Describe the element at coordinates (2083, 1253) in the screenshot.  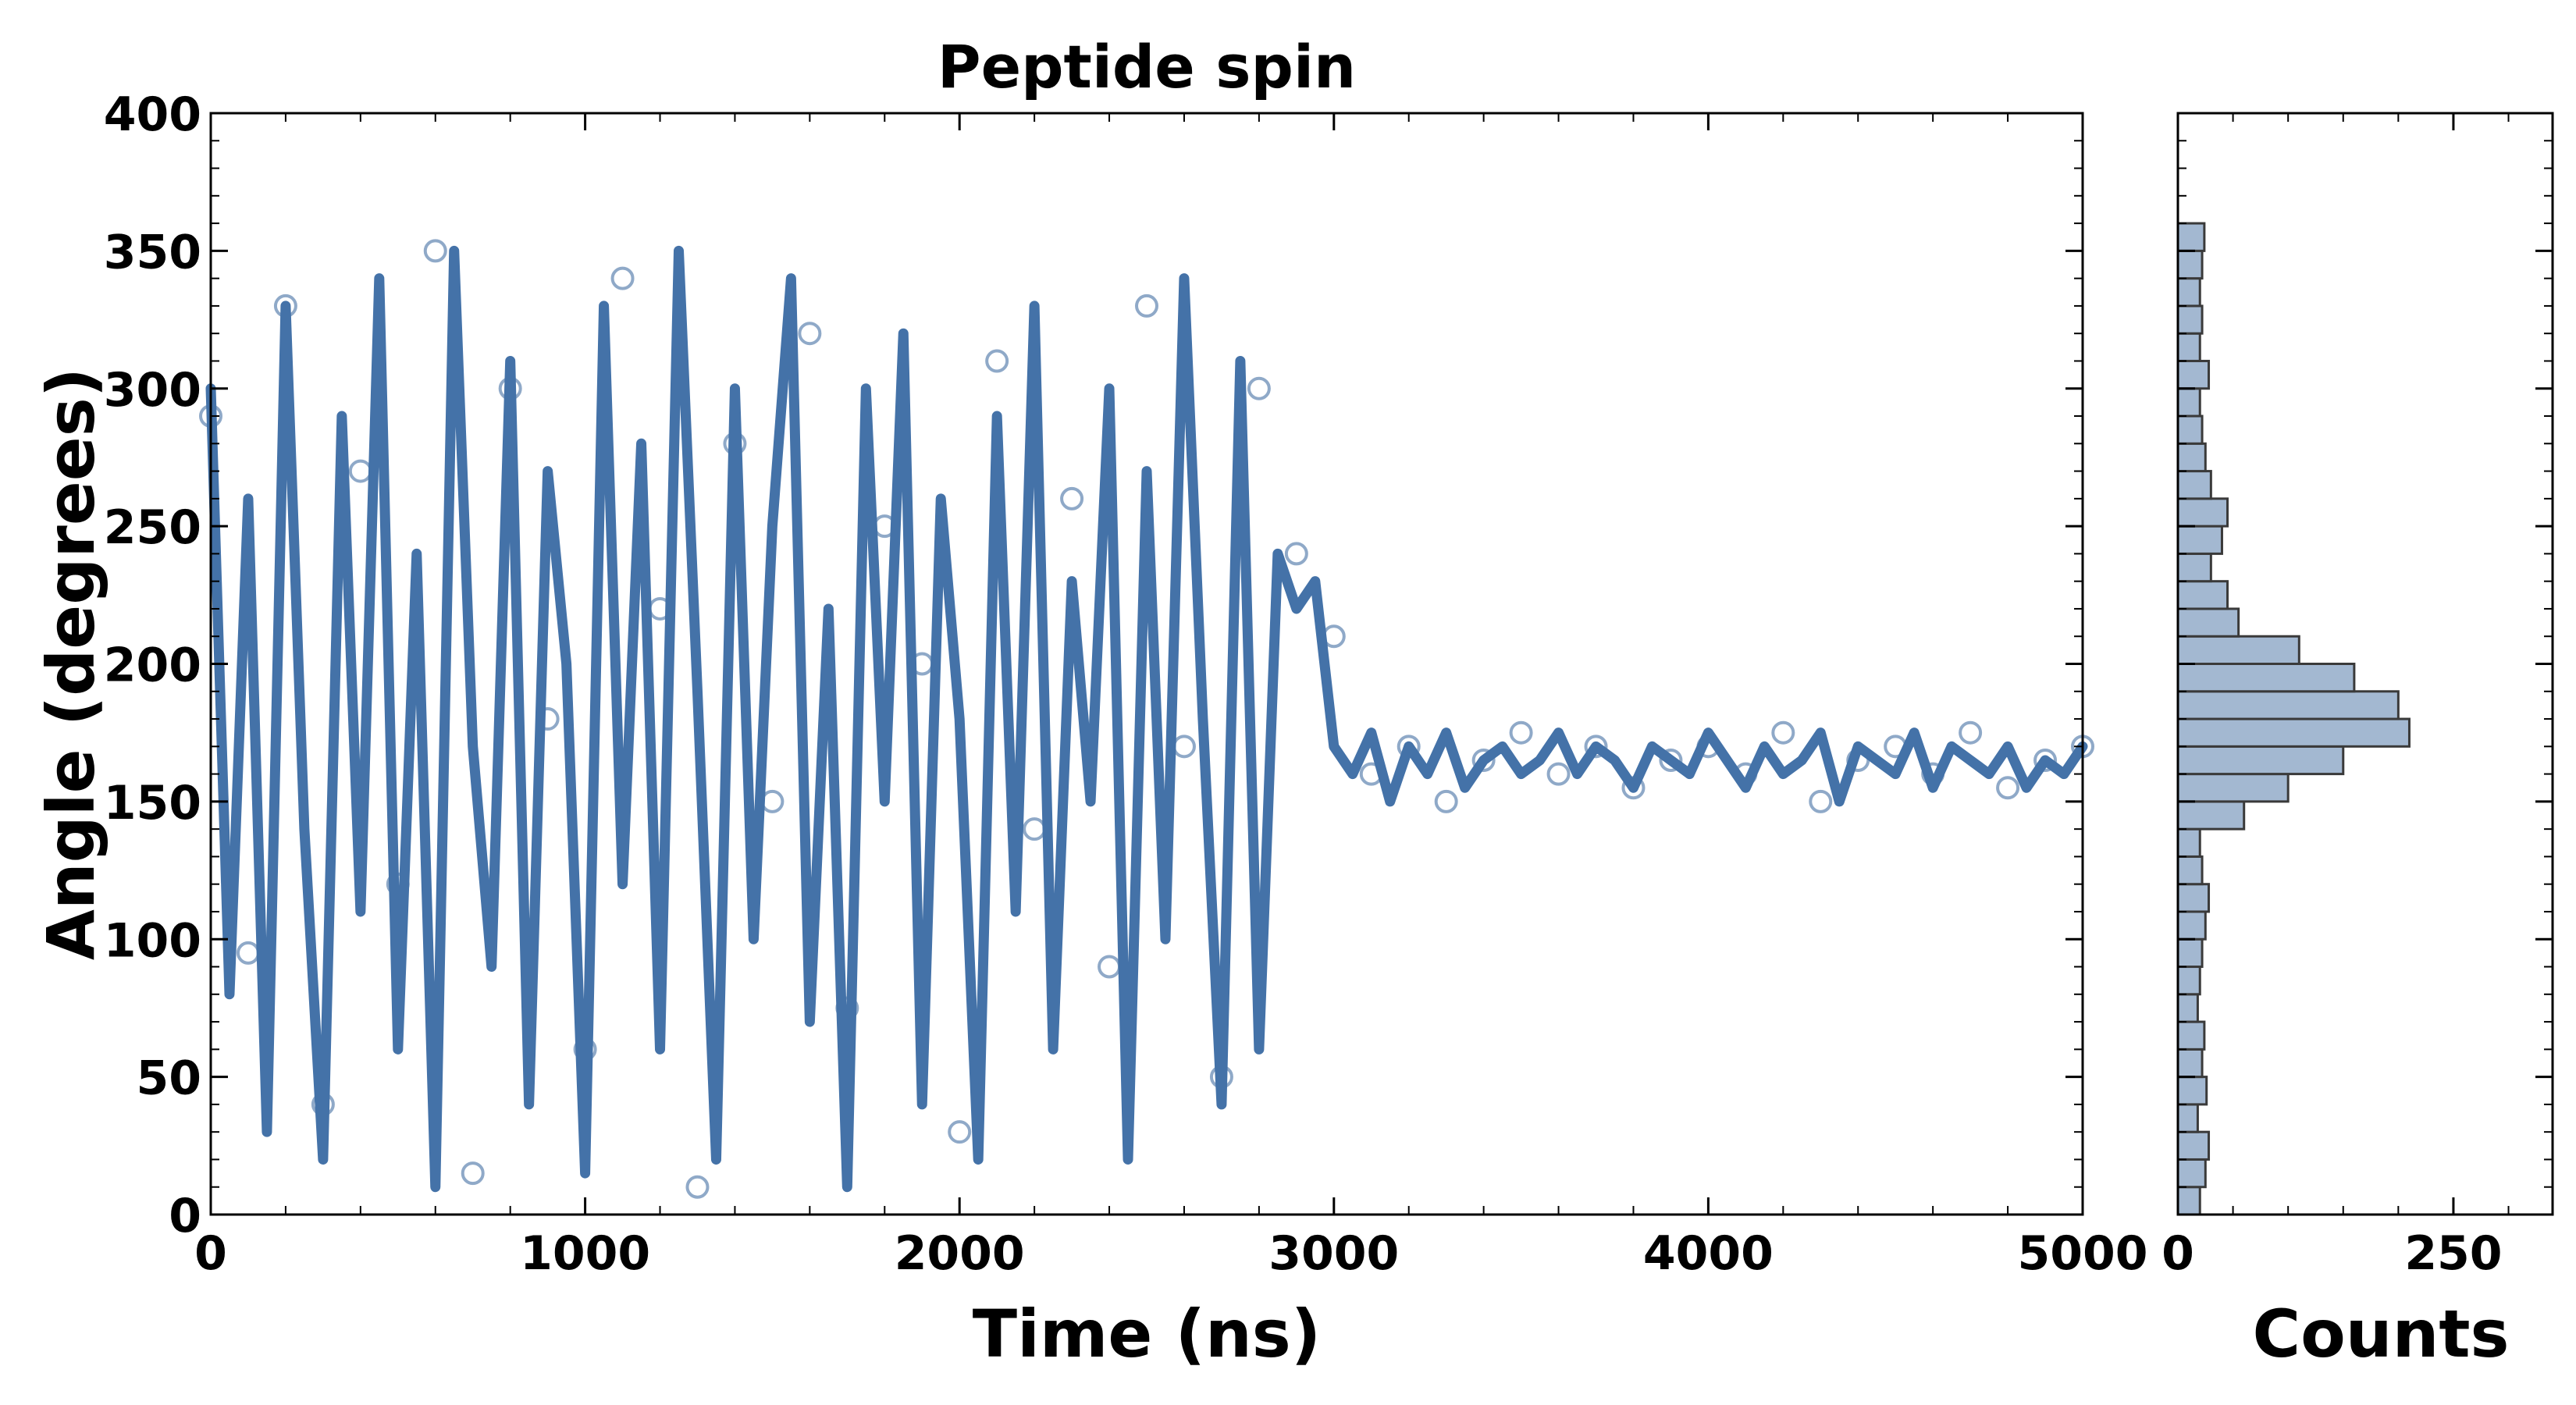
I see `x-tick-label: 5000` at that location.